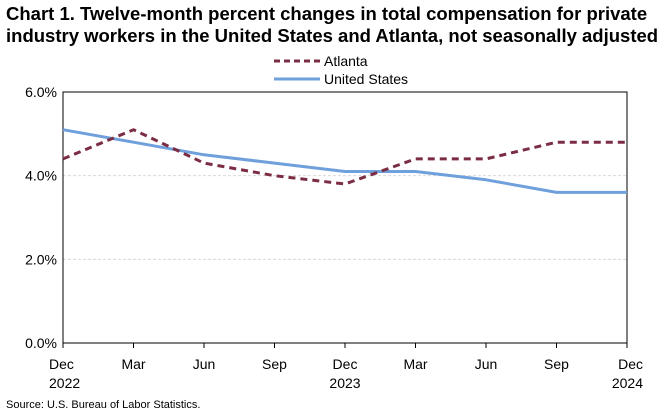  What do you see at coordinates (64, 383) in the screenshot?
I see `x-tick-year-label-0: 2022` at bounding box center [64, 383].